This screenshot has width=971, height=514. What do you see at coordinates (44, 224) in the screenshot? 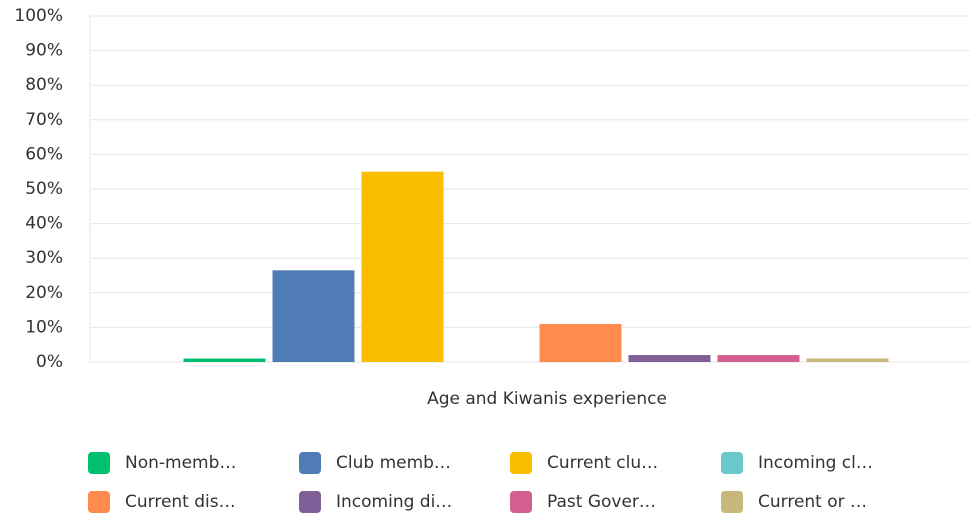
I see `y-tick-label: 40%` at bounding box center [44, 224].